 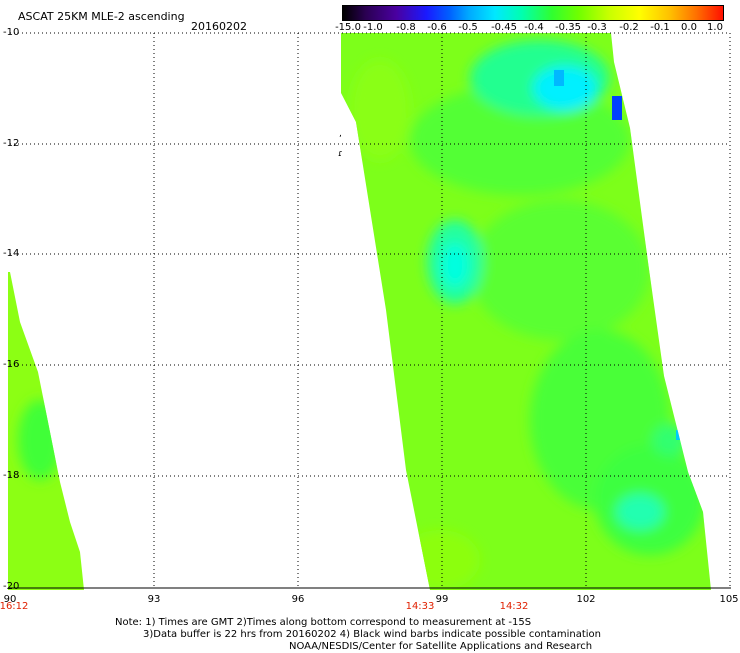 I want to click on map-title: ASCAT 25KM MLE-2 ascending, so click(x=101, y=16).